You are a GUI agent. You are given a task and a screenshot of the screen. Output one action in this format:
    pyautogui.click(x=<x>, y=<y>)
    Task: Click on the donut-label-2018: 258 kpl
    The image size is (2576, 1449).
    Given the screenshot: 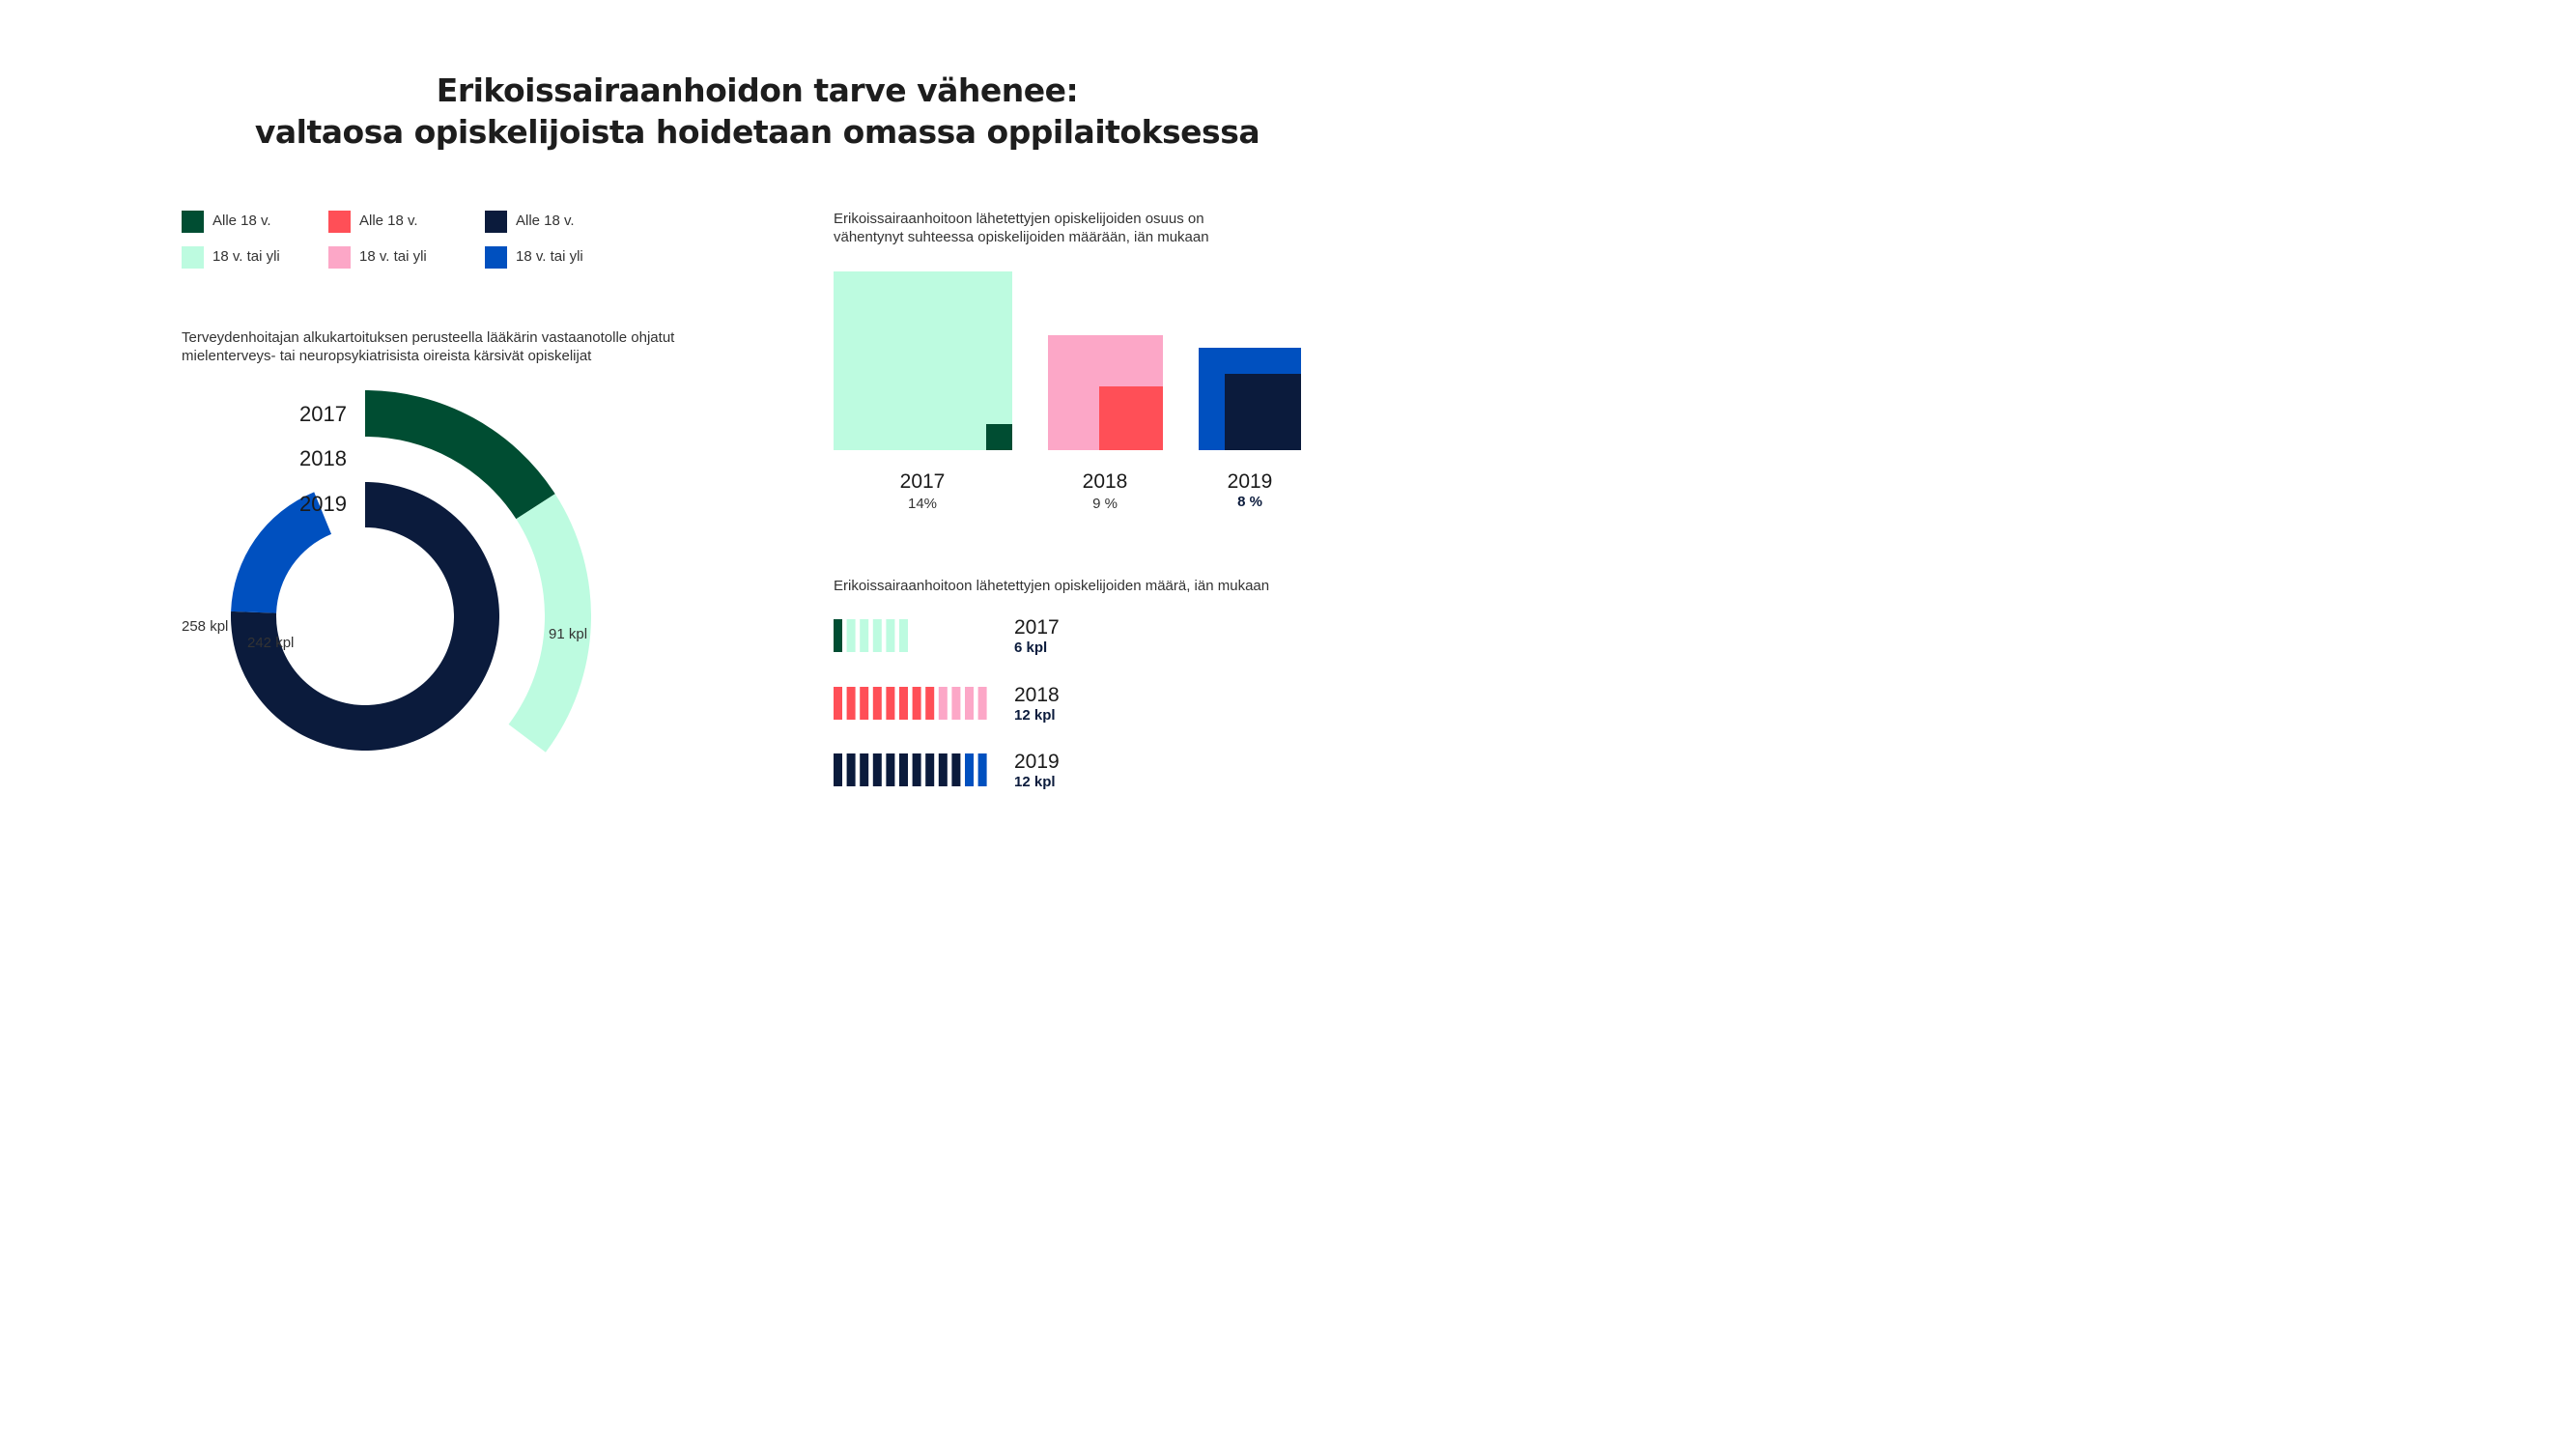 What is the action you would take?
    pyautogui.click(x=205, y=626)
    